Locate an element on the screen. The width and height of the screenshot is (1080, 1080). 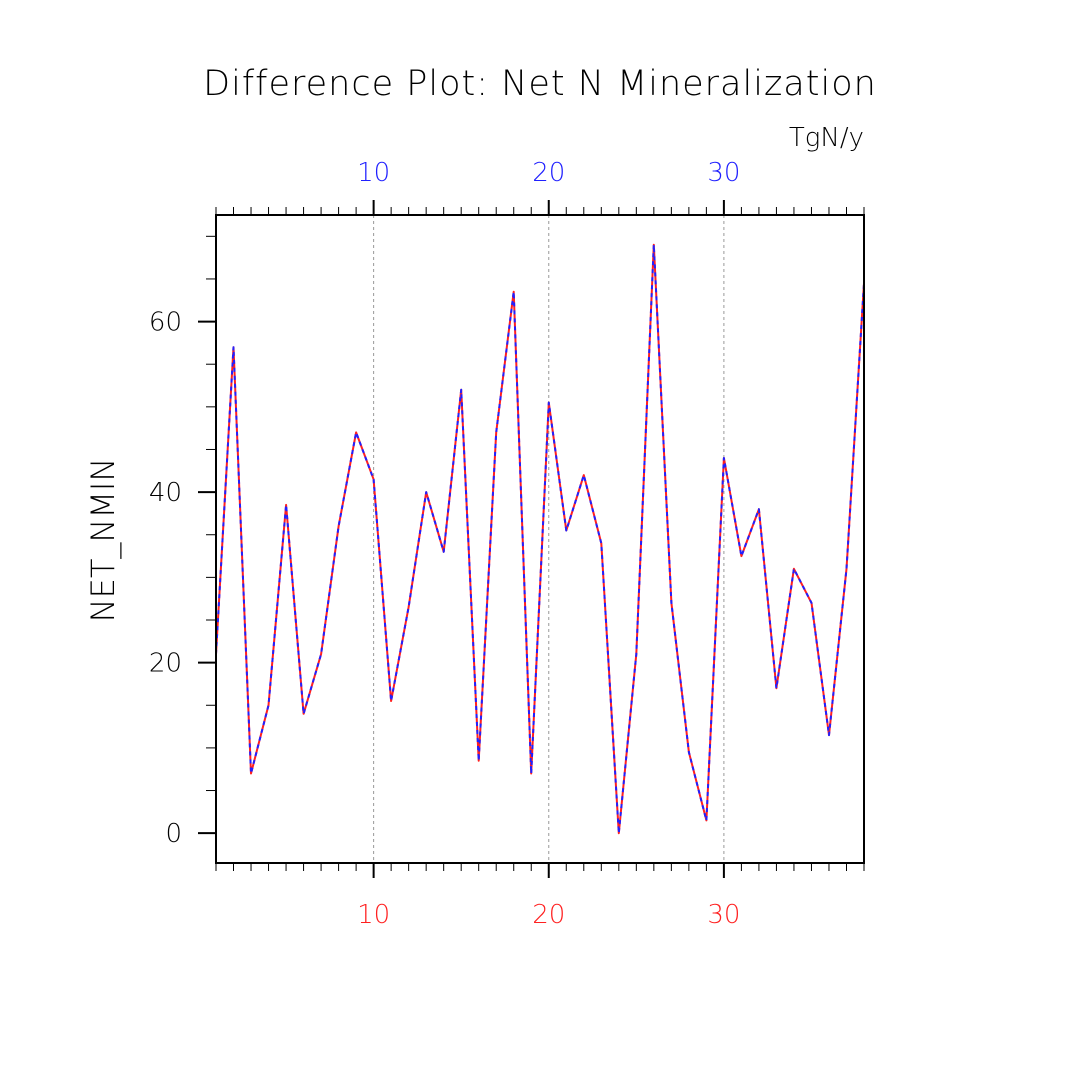
y-tick-label: 40 is located at coordinates (165, 493).